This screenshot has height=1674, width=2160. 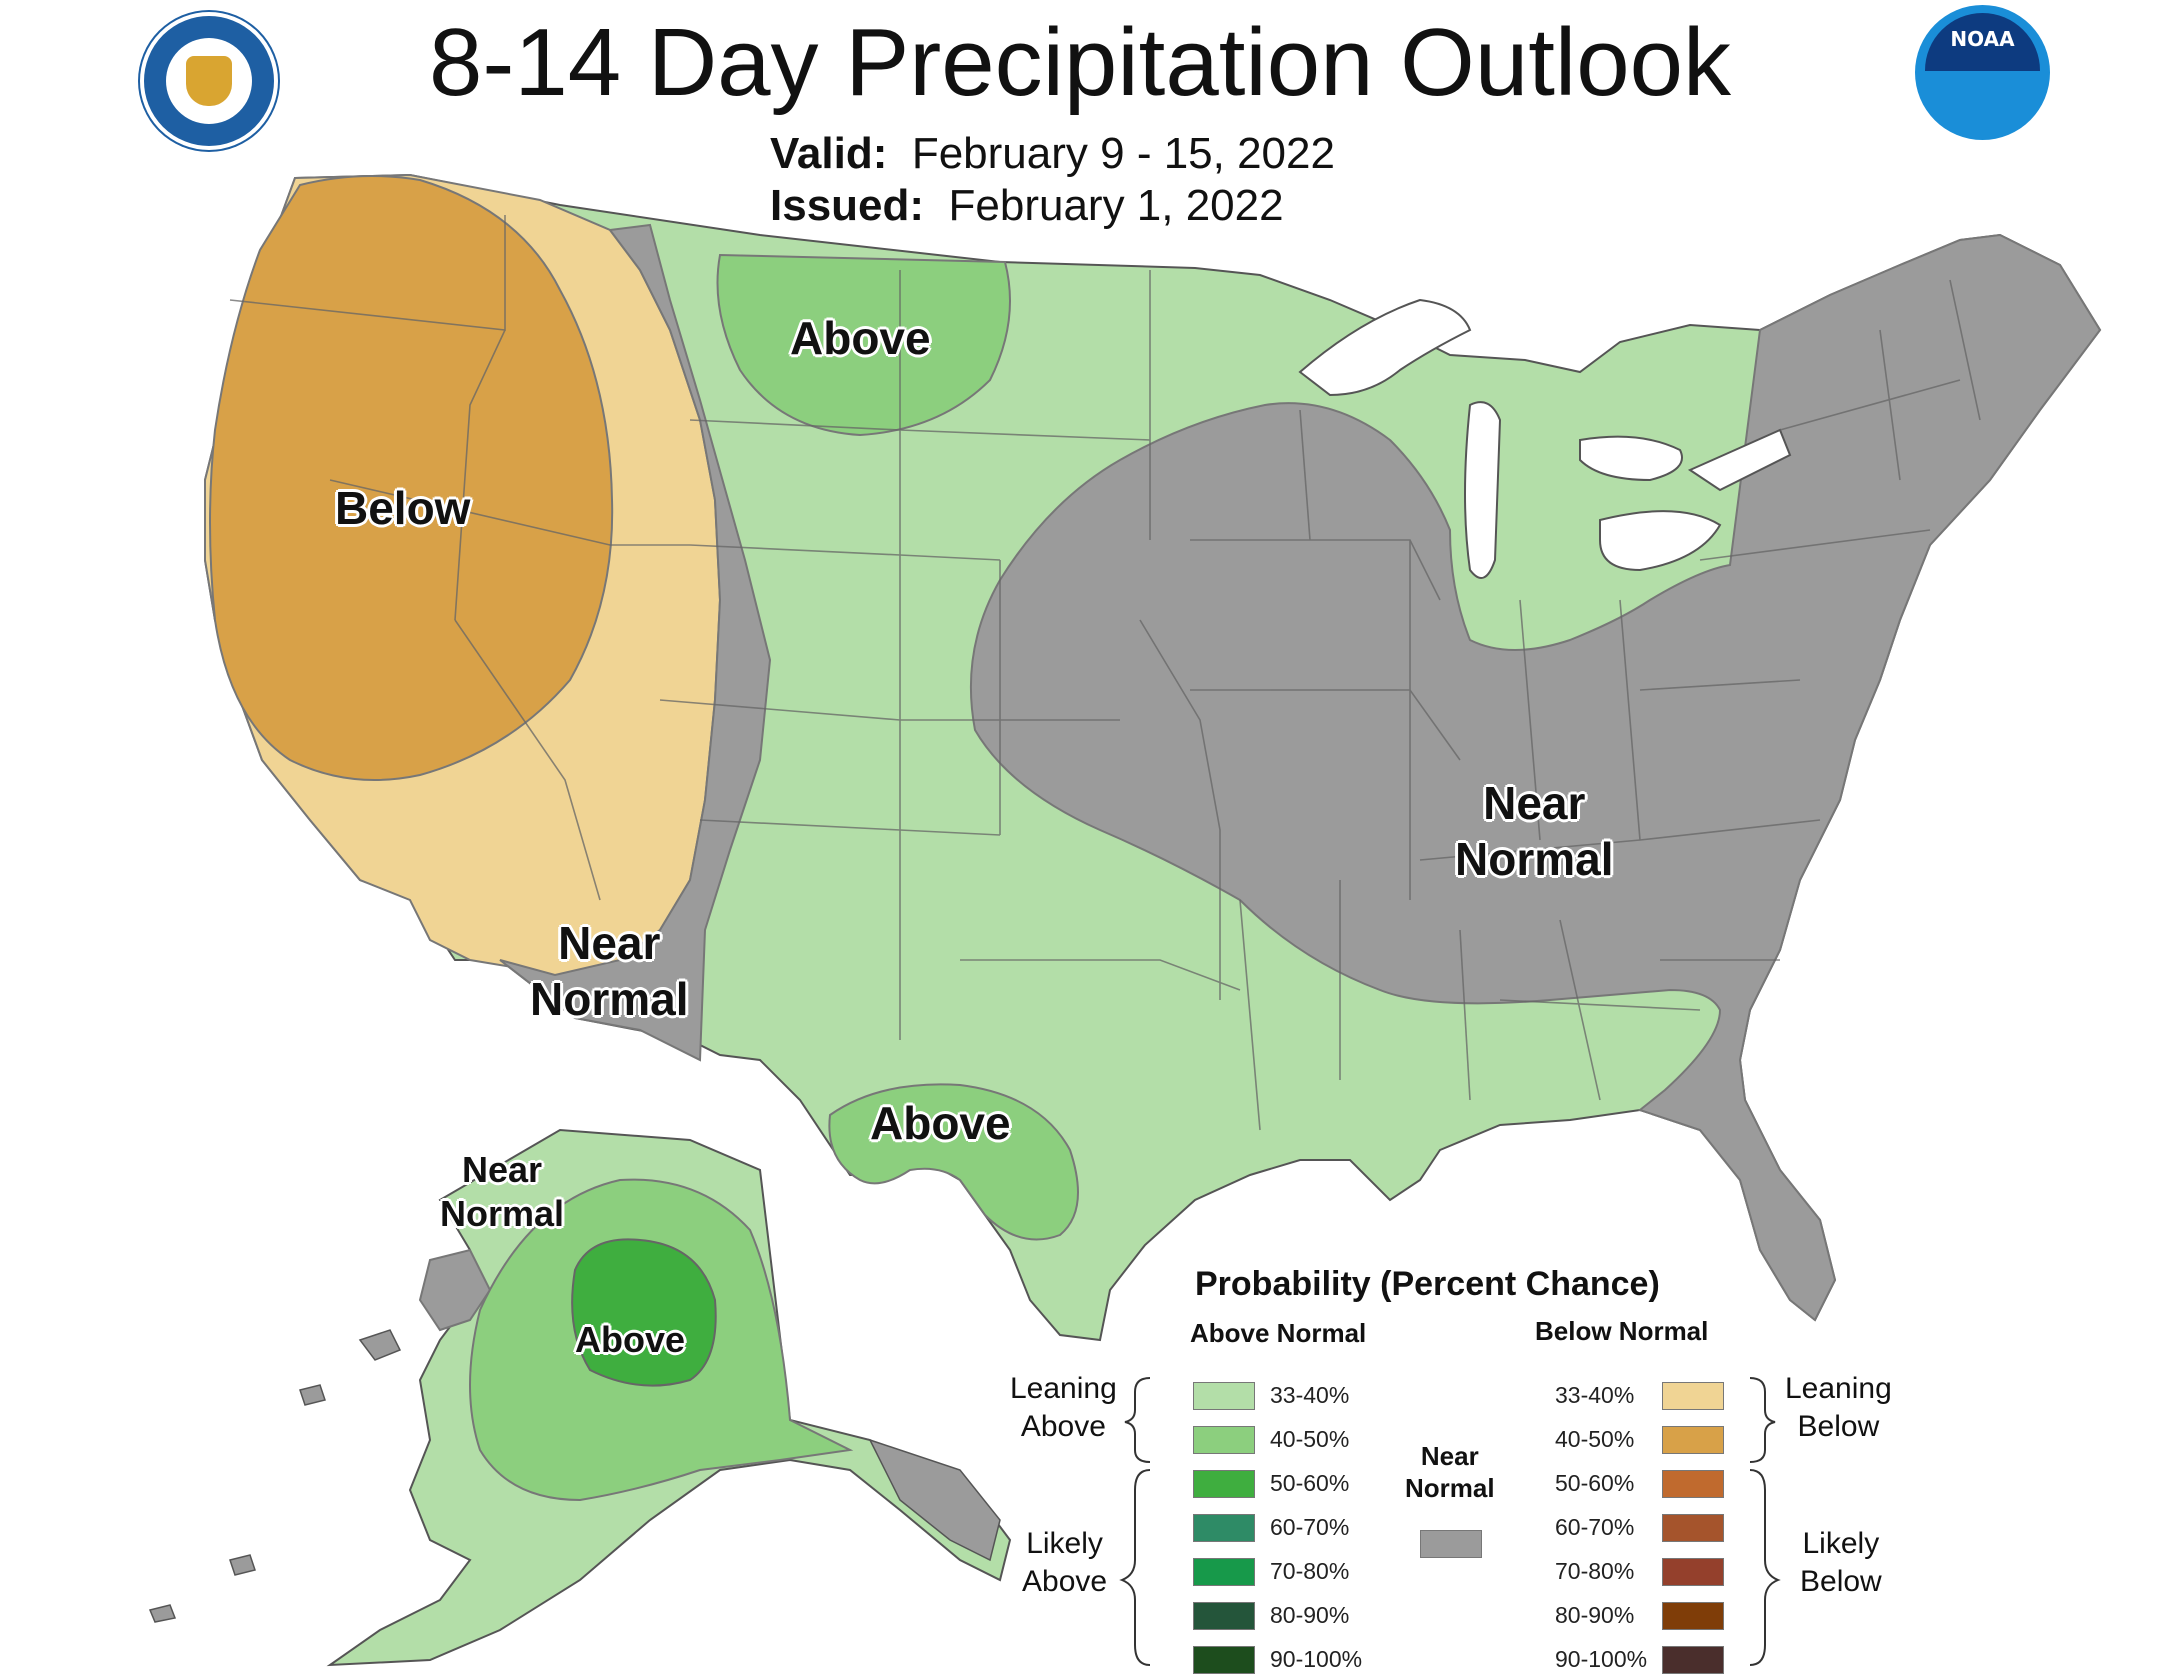 I want to click on eagle-icon, so click(x=209, y=81).